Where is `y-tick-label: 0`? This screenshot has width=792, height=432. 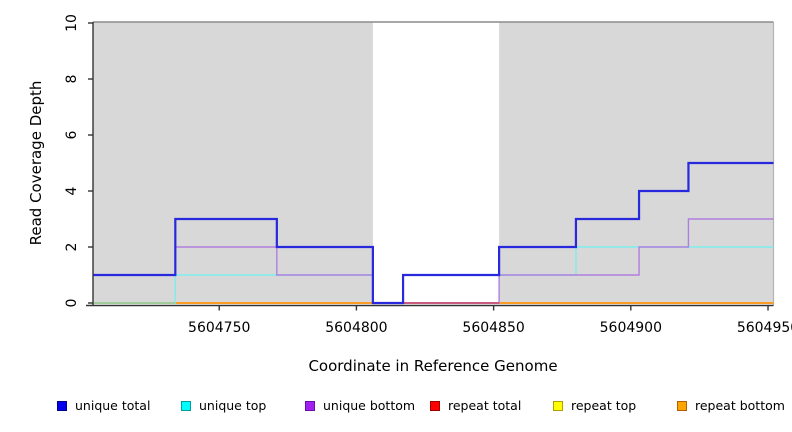 y-tick-label: 0 is located at coordinates (72, 303).